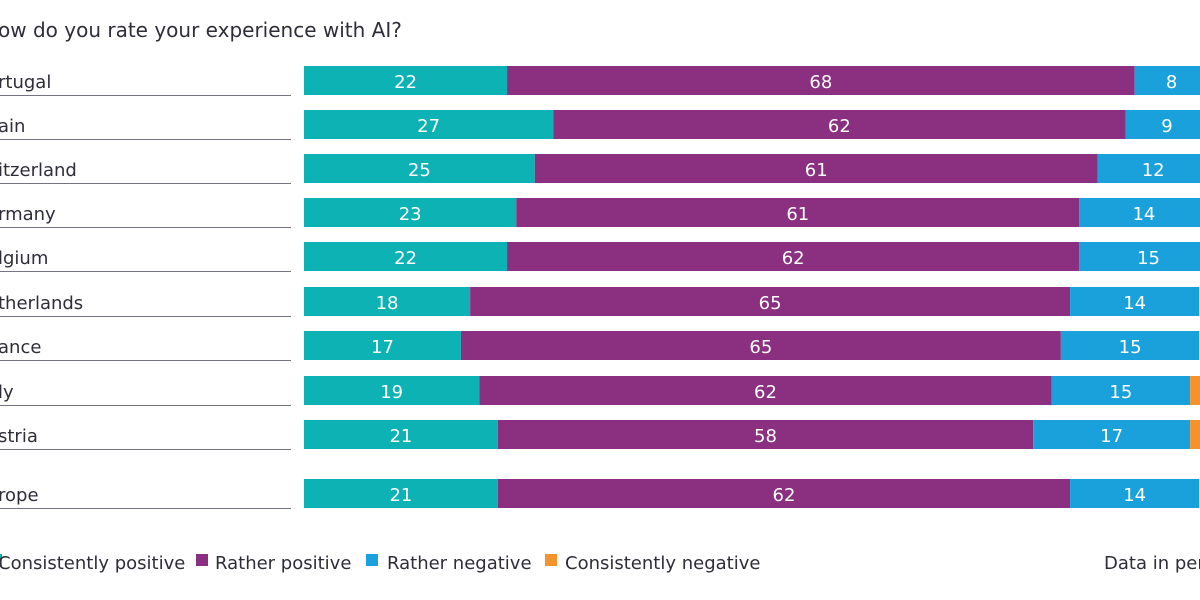 The image size is (1200, 600). I want to click on bar-value-label: 58, so click(765, 436).